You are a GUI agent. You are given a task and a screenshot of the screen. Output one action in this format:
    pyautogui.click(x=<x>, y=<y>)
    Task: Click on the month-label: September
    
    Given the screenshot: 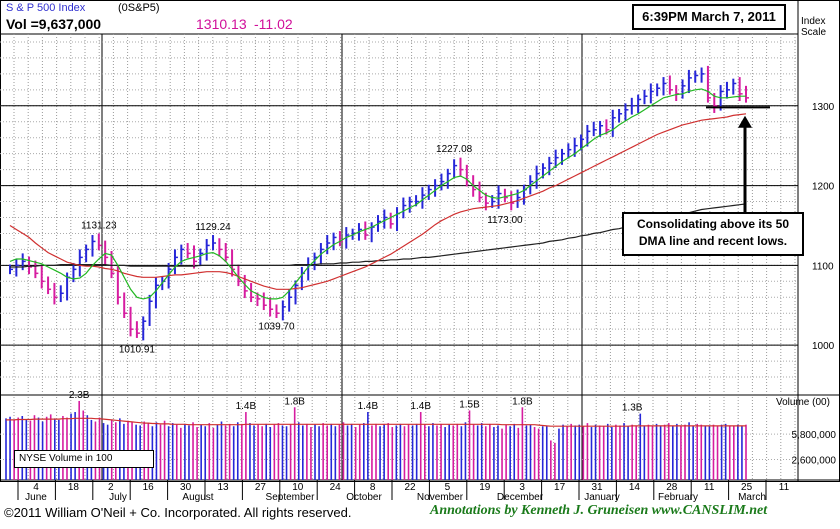 What is the action you would take?
    pyautogui.click(x=291, y=497)
    